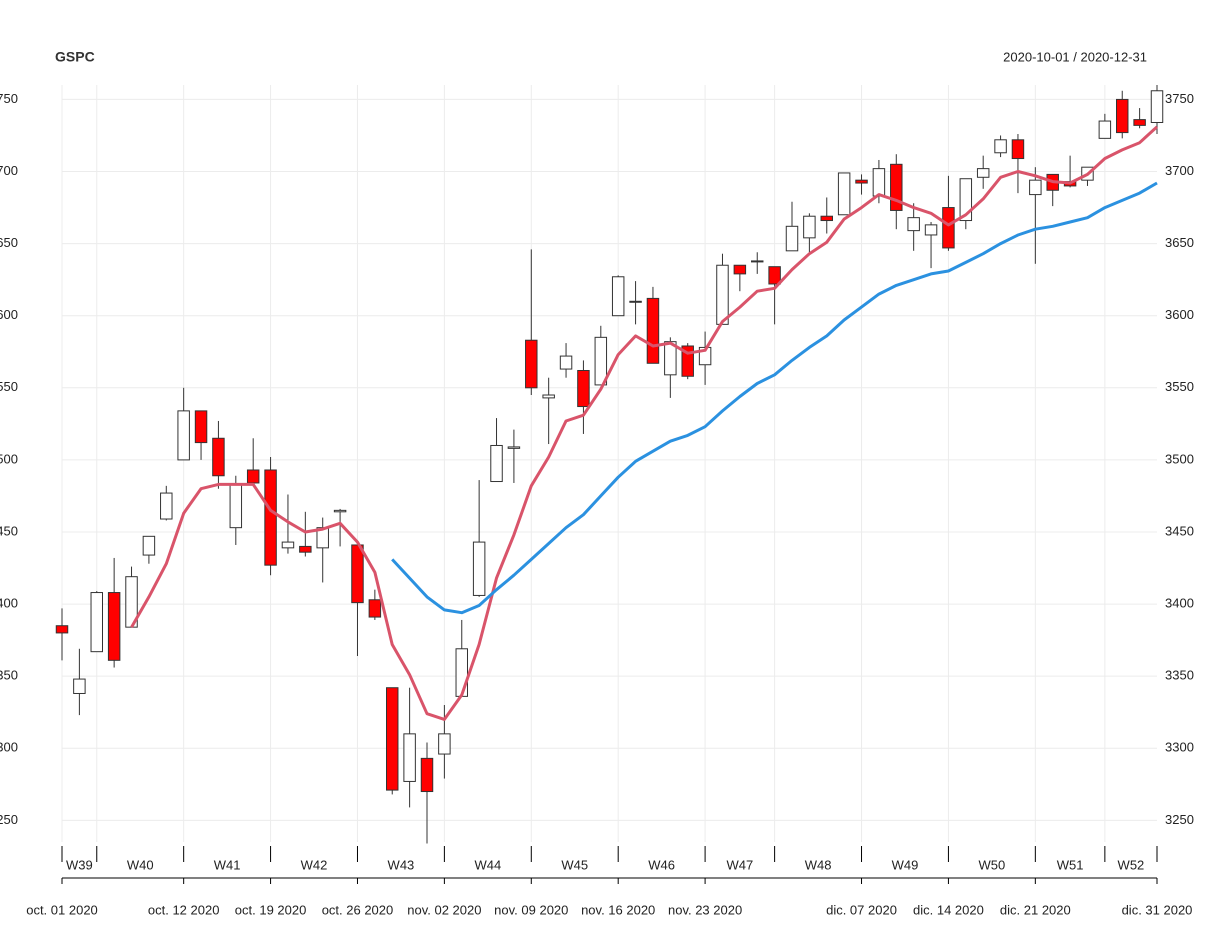 The image size is (1218, 927). I want to click on week-label: W43, so click(401, 864).